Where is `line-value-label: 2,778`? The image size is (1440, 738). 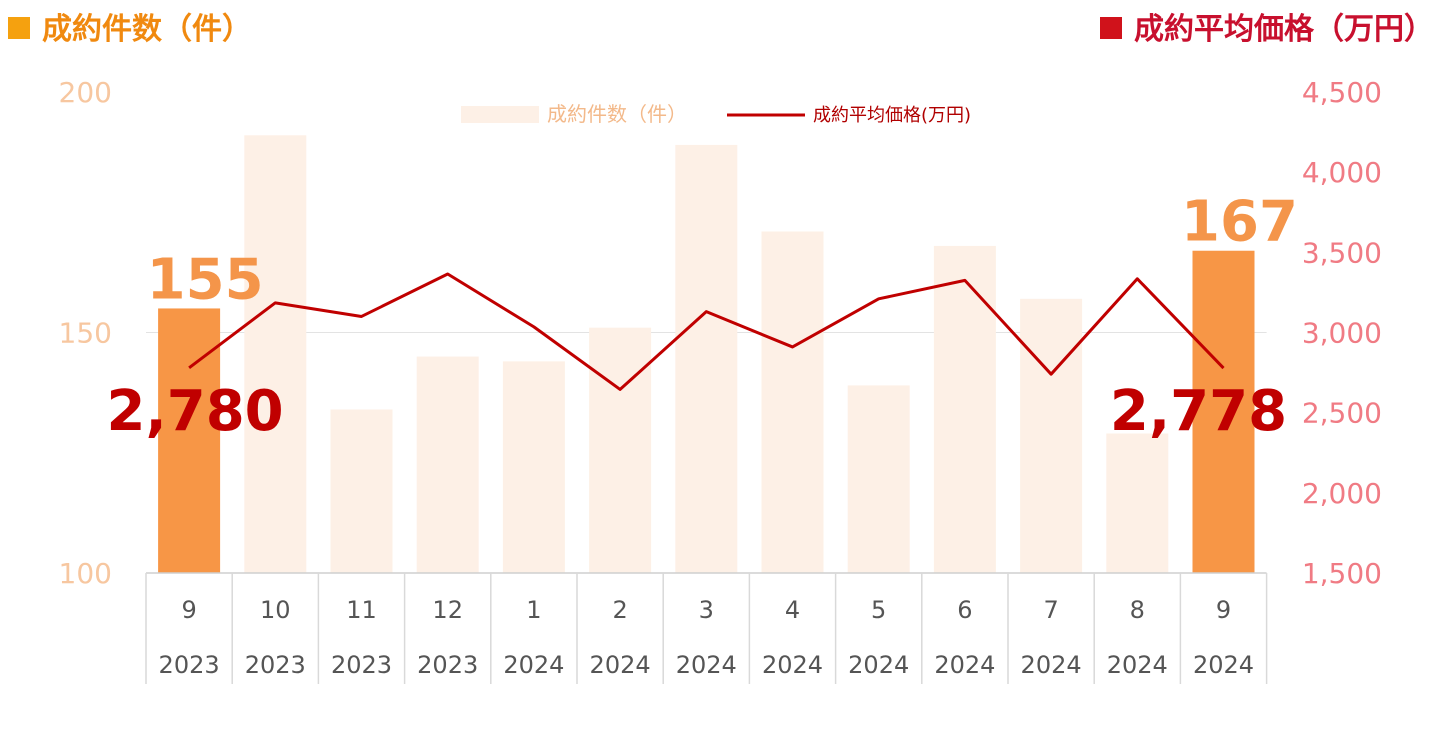 line-value-label: 2,778 is located at coordinates (1198, 411).